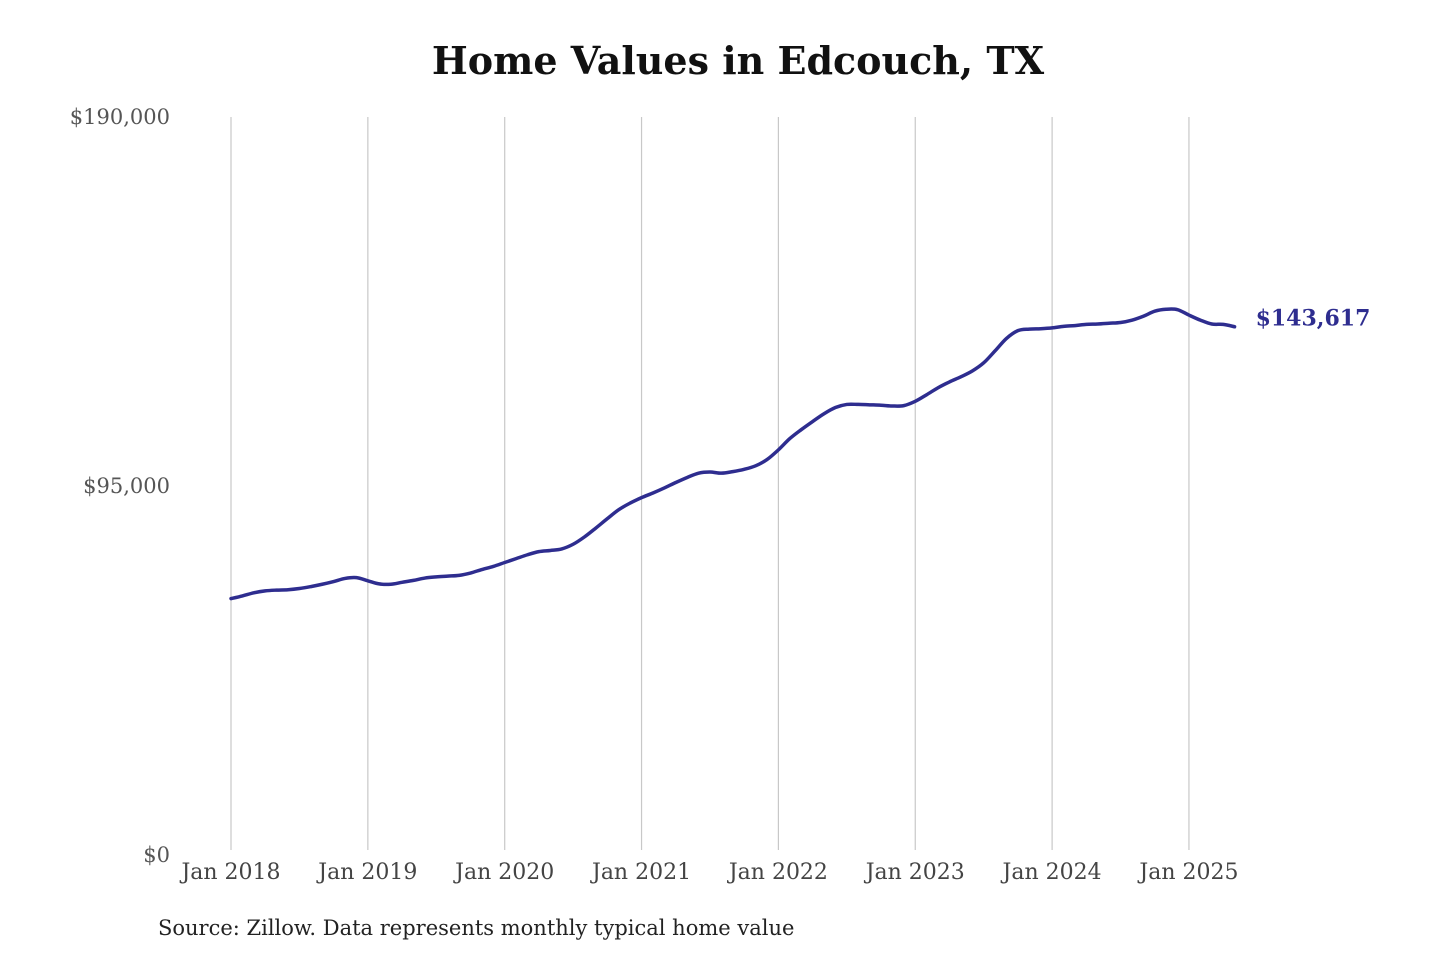 This screenshot has height=960, width=1440. I want to click on y-tick-label-190-000: $190,000, so click(120, 117).